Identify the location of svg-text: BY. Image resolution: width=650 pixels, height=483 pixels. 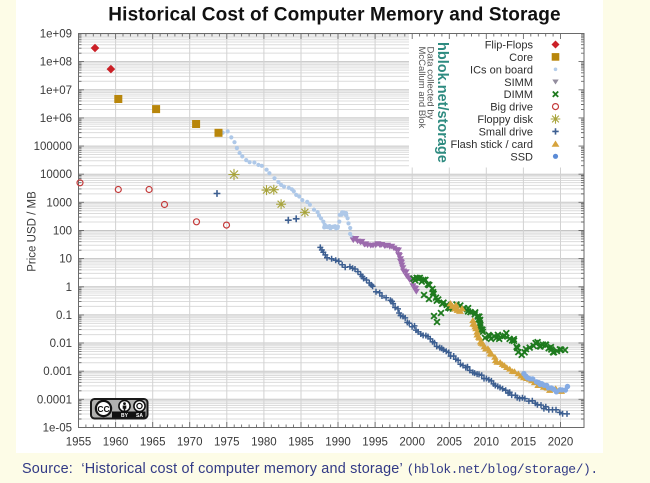
(125, 416).